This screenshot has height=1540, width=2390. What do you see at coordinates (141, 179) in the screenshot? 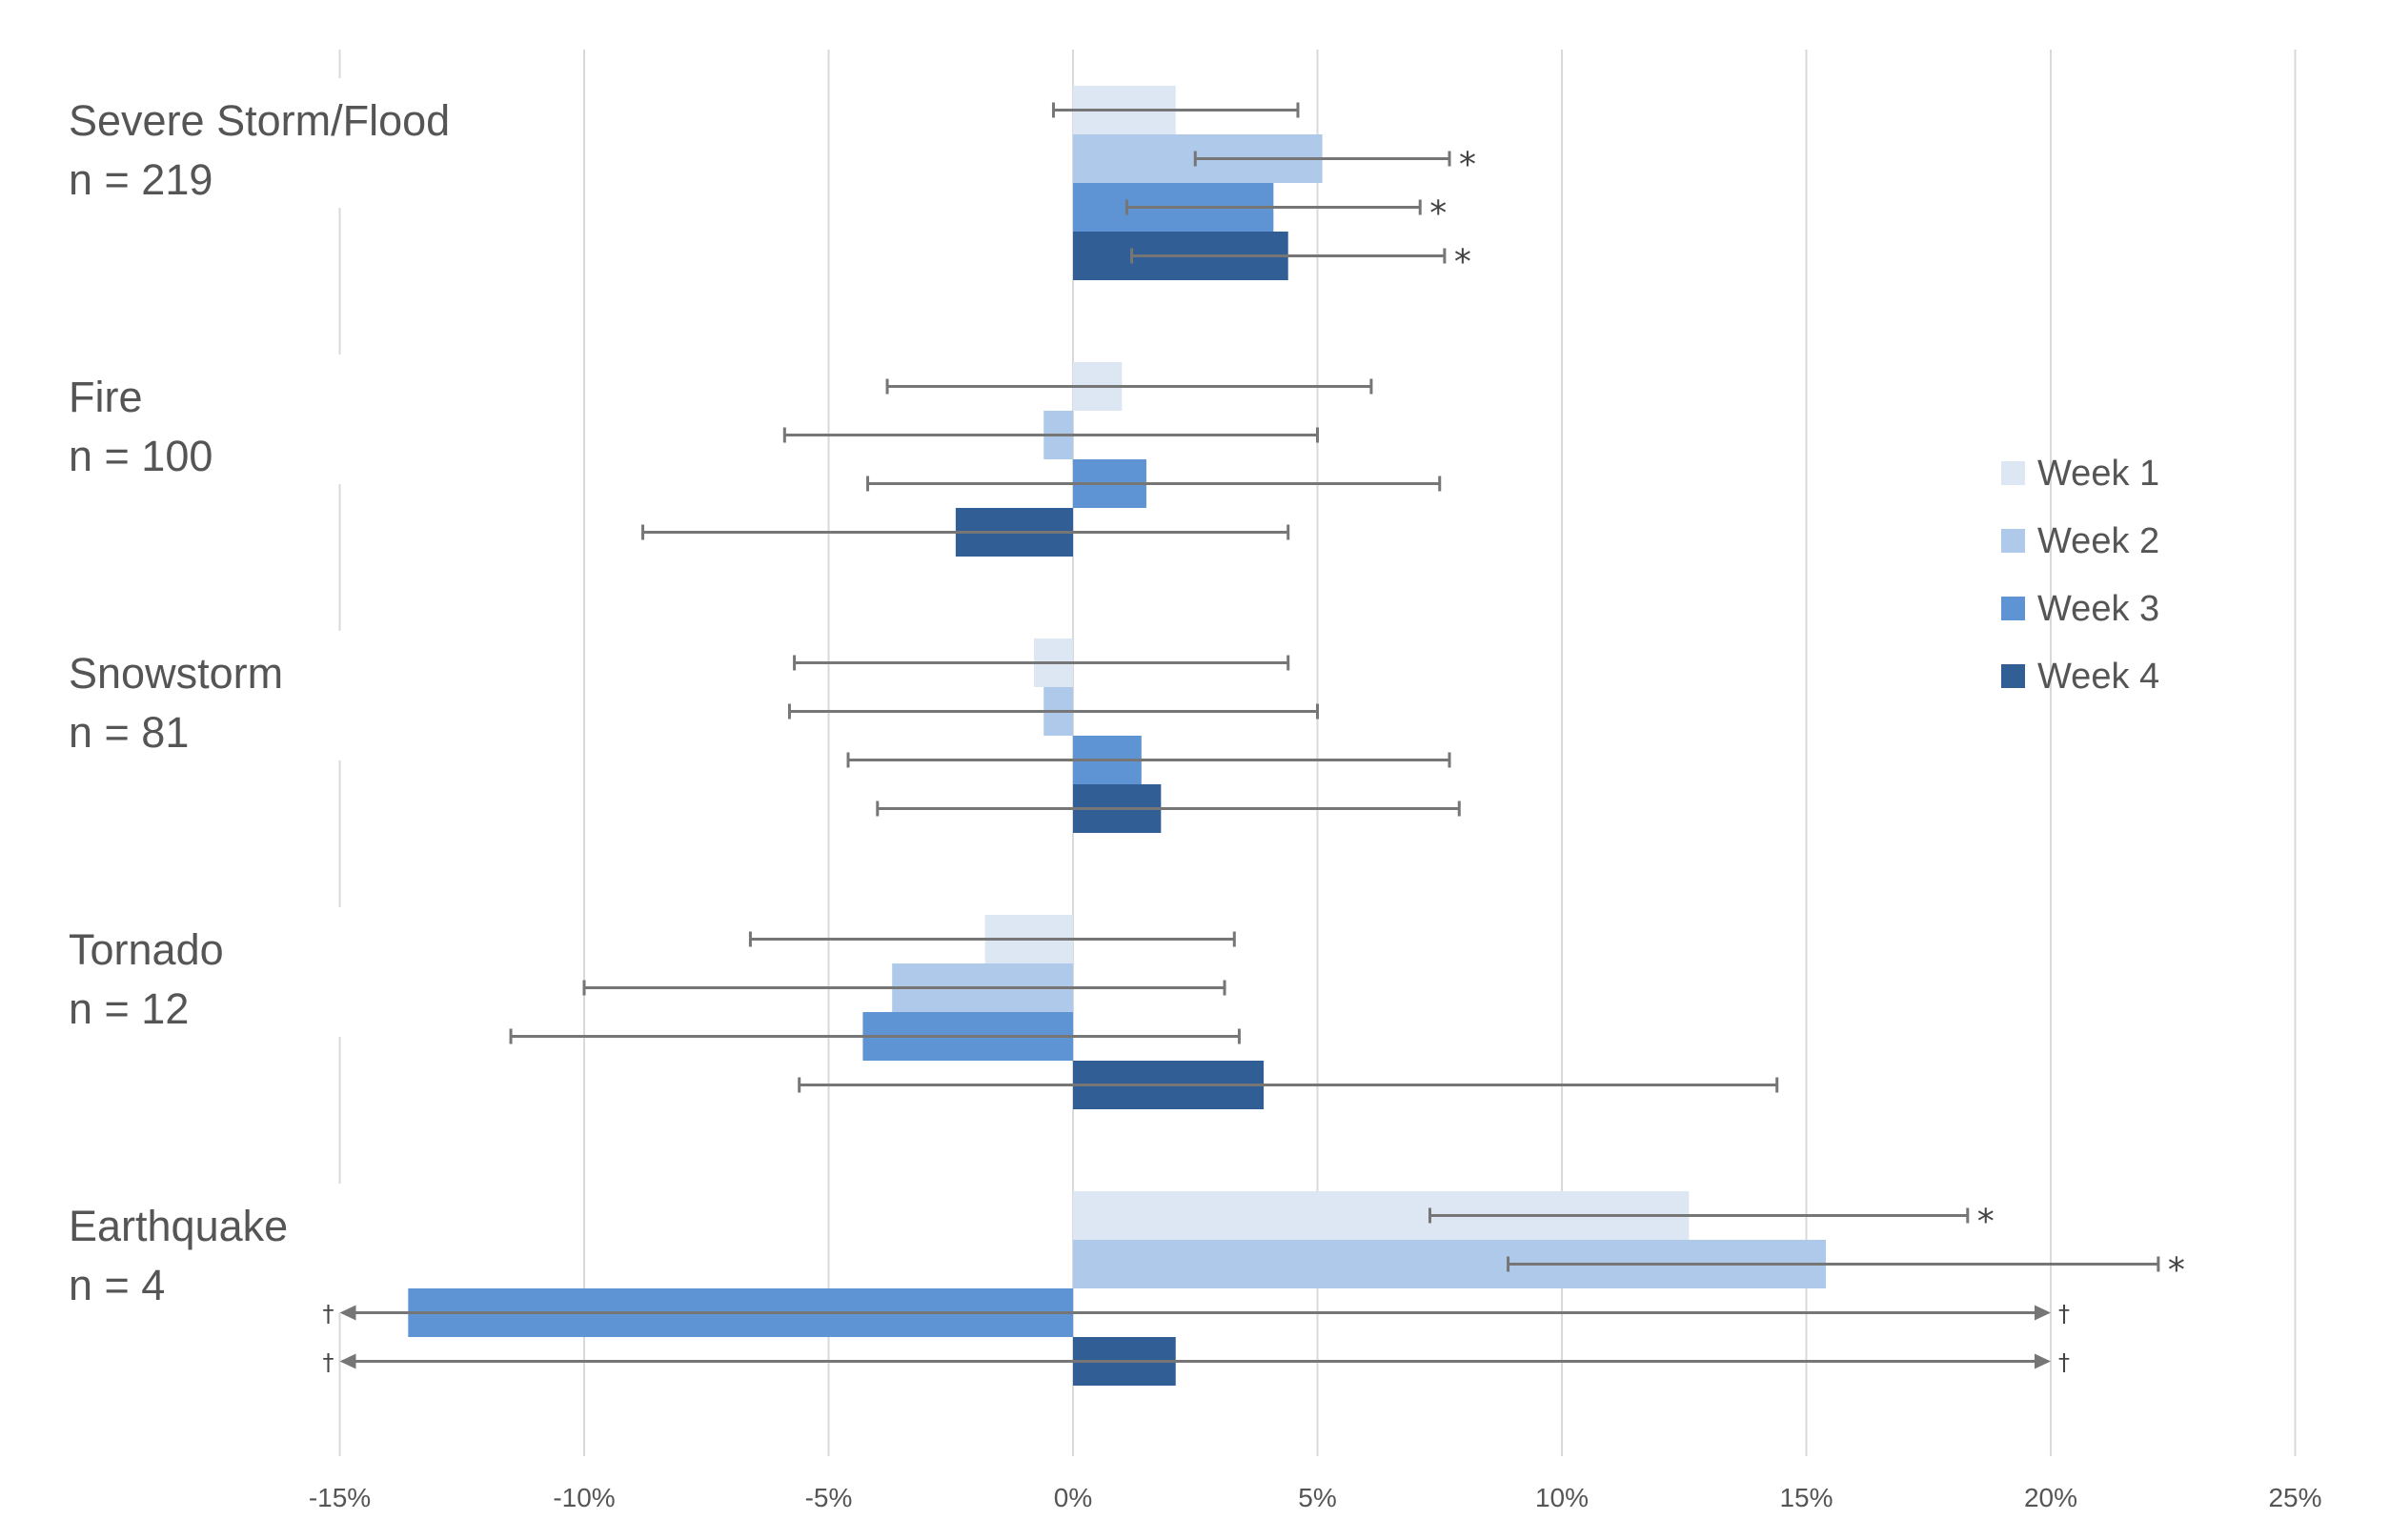
I see `category-n-label: n = 219` at bounding box center [141, 179].